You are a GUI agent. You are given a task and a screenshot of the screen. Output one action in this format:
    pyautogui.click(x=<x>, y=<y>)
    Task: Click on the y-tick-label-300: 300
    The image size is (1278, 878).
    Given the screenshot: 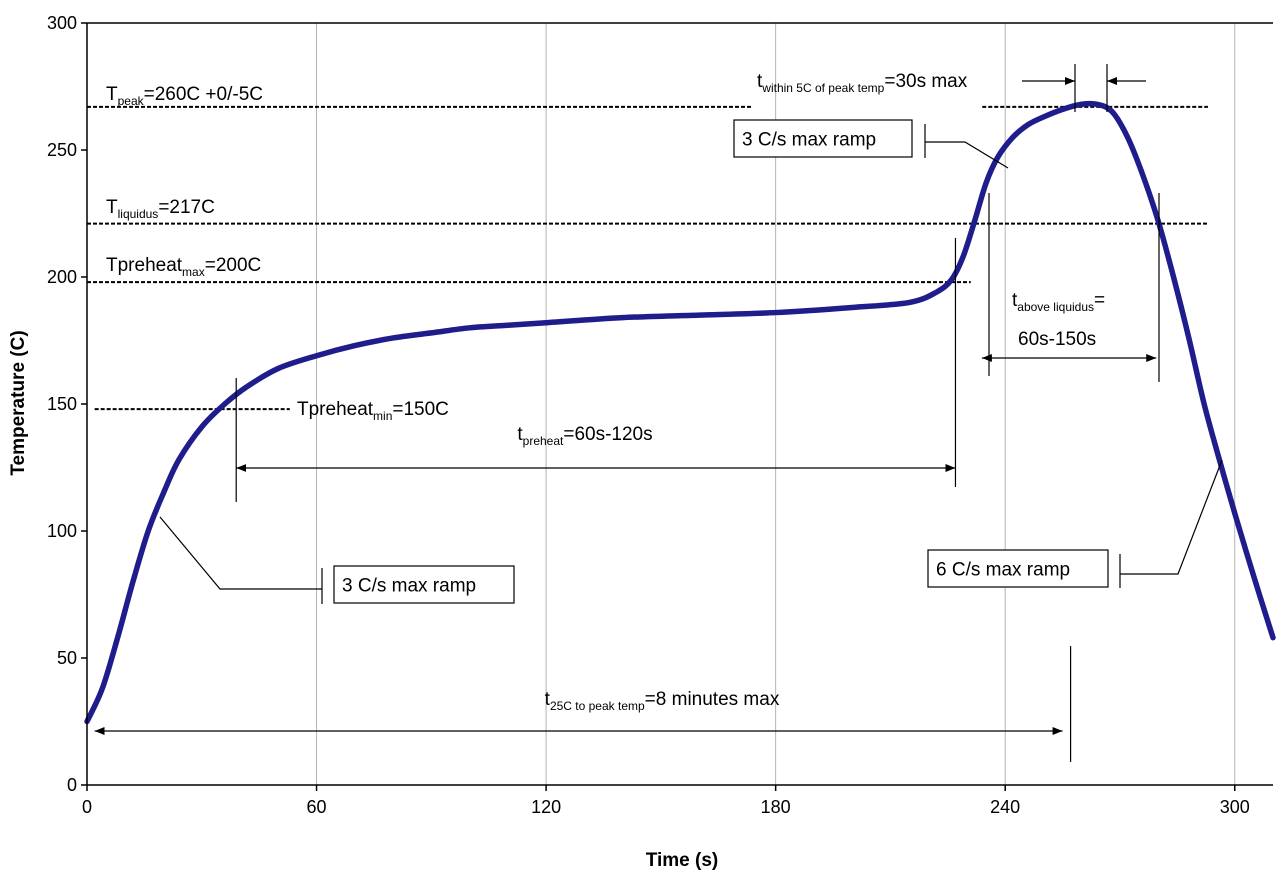 What is the action you would take?
    pyautogui.click(x=62, y=23)
    